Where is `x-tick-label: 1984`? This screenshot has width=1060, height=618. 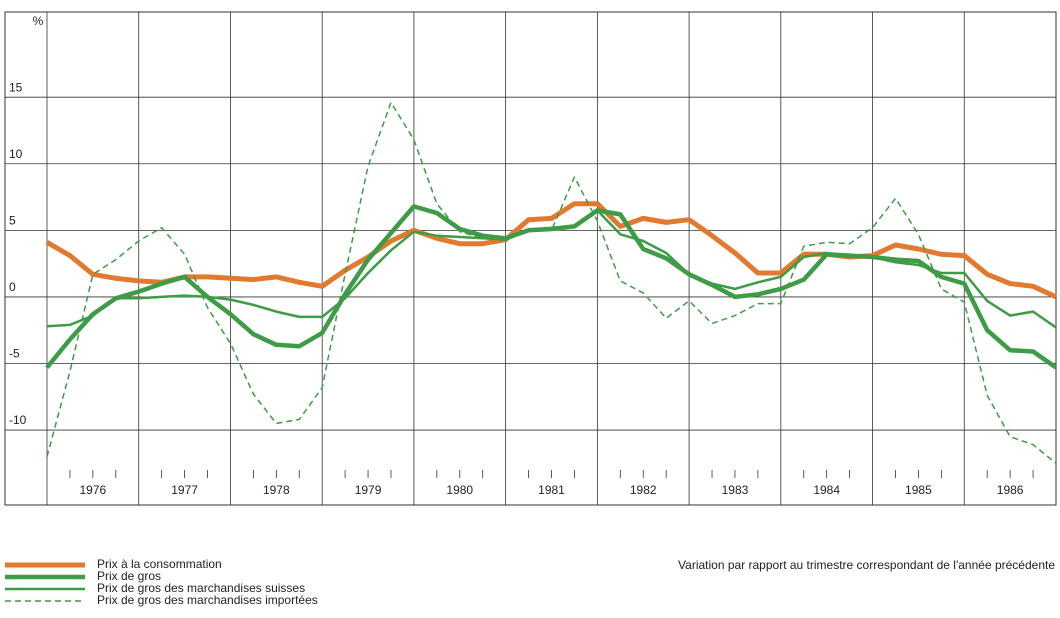 x-tick-label: 1984 is located at coordinates (826, 490).